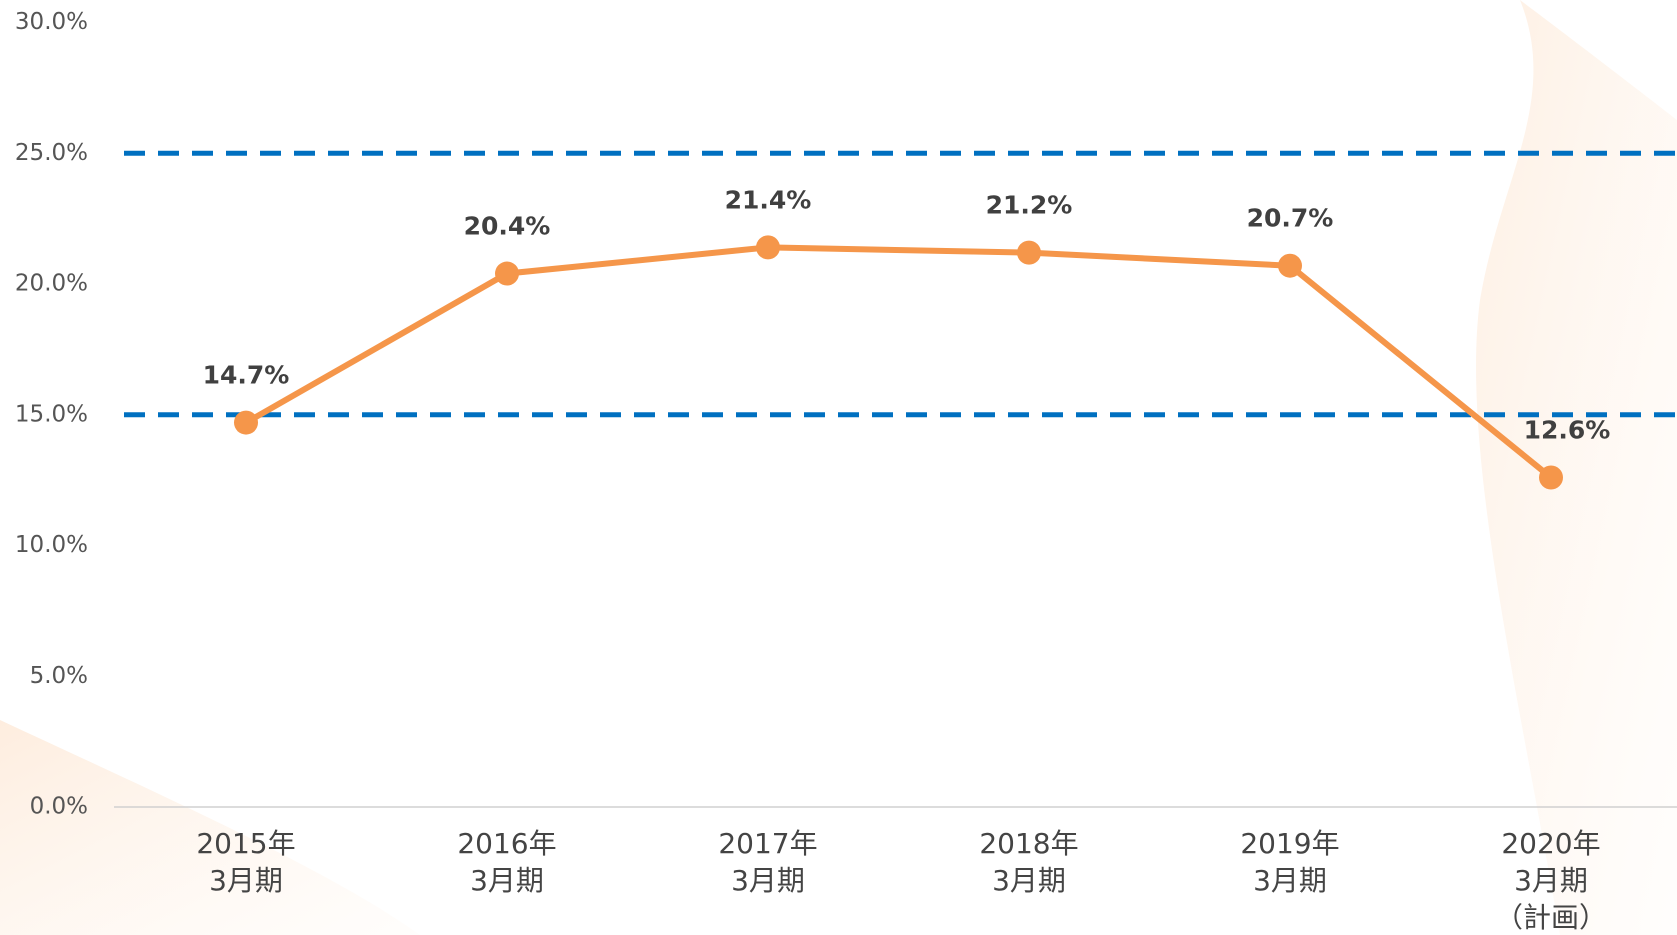 Image resolution: width=1677 pixels, height=935 pixels. I want to click on x-tick-label-line: 2020年, so click(1550, 843).